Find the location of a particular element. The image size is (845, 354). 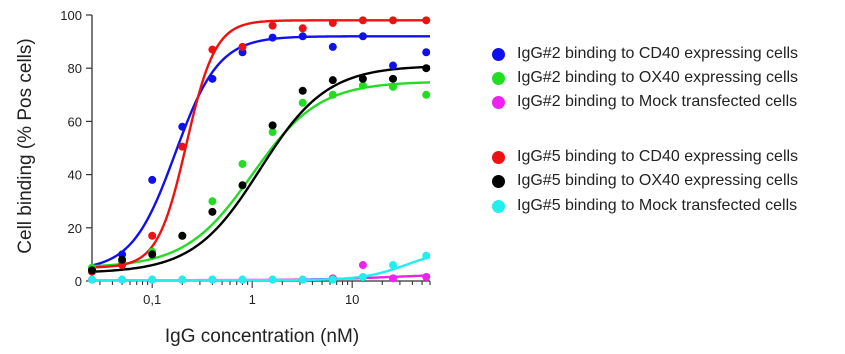

legend-item: IgG#5 binding to OX40 expressing cells is located at coordinates (645, 181).